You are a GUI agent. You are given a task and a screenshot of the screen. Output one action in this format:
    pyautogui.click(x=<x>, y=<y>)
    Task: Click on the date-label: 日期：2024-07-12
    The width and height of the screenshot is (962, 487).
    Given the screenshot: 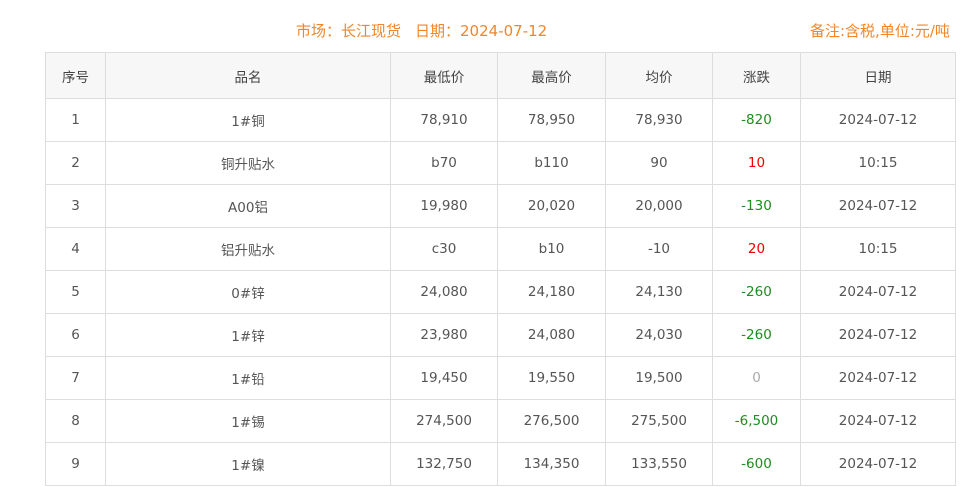 What is the action you would take?
    pyautogui.click(x=481, y=31)
    